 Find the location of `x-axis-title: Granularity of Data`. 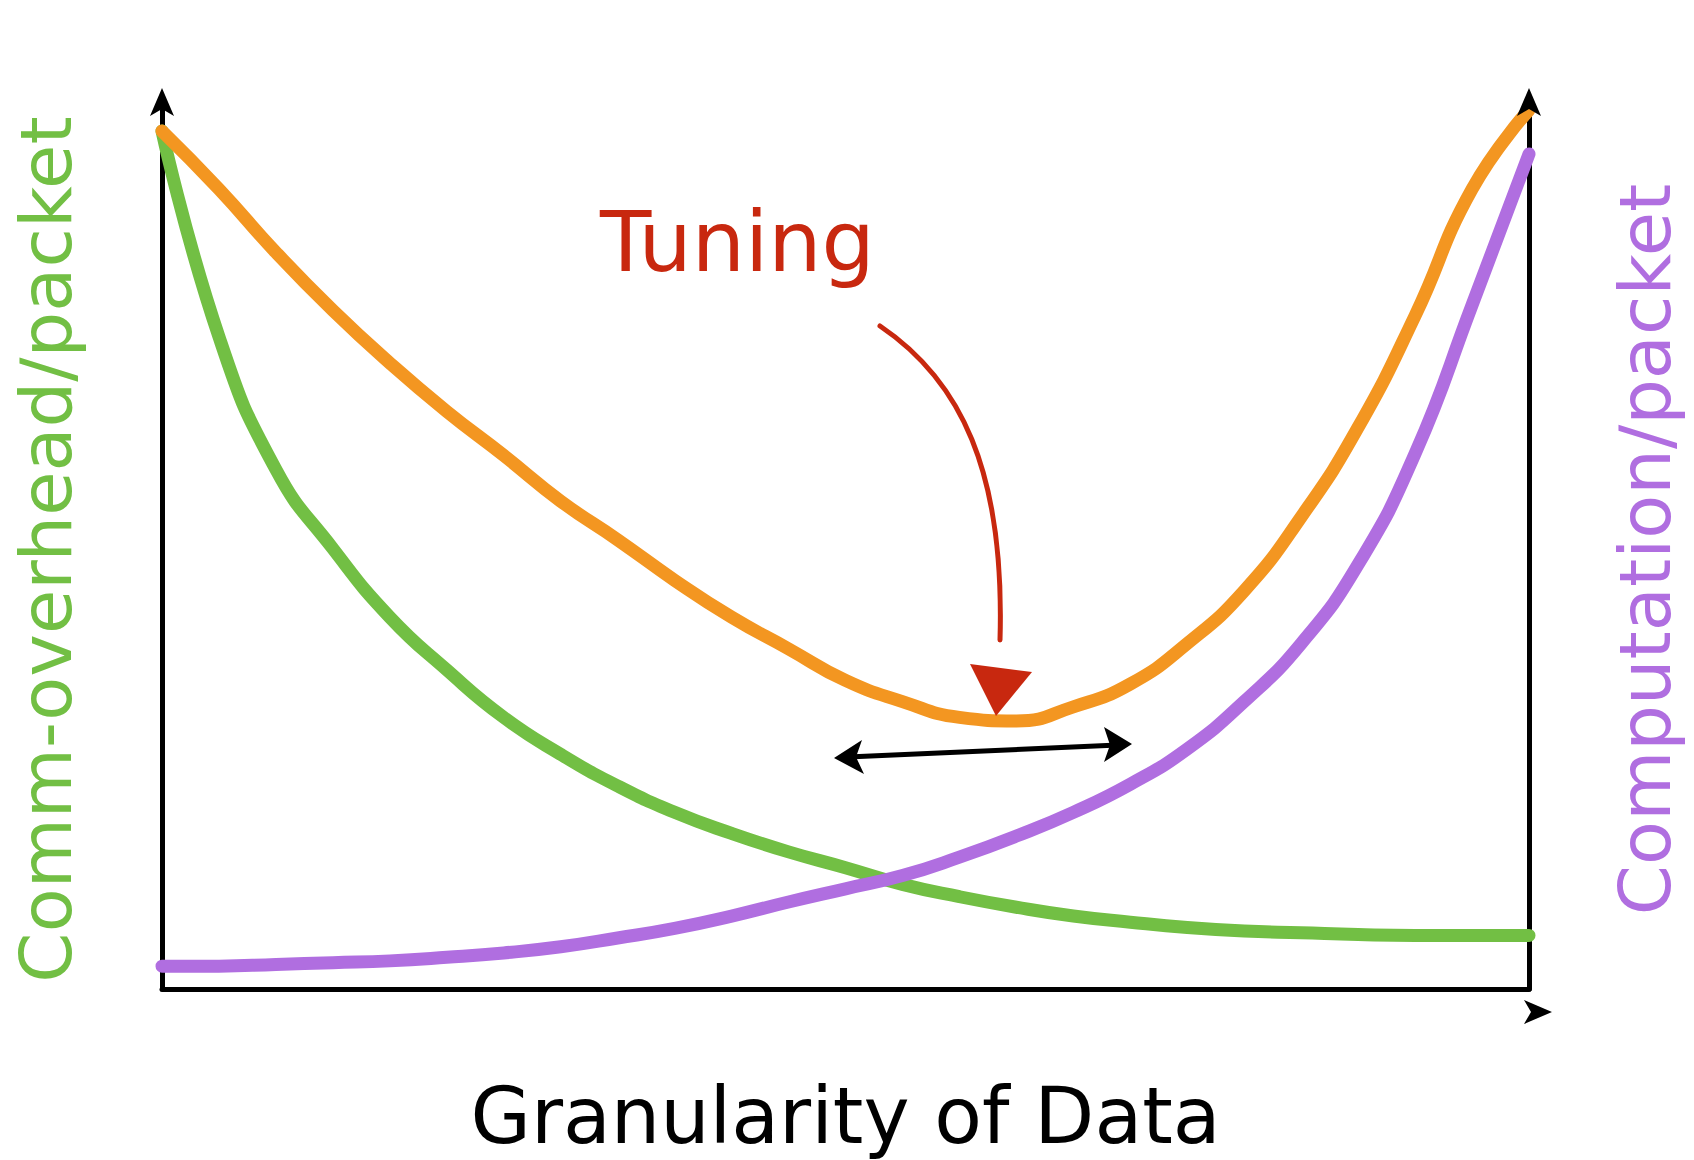

x-axis-title: Granularity of Data is located at coordinates (845, 1115).